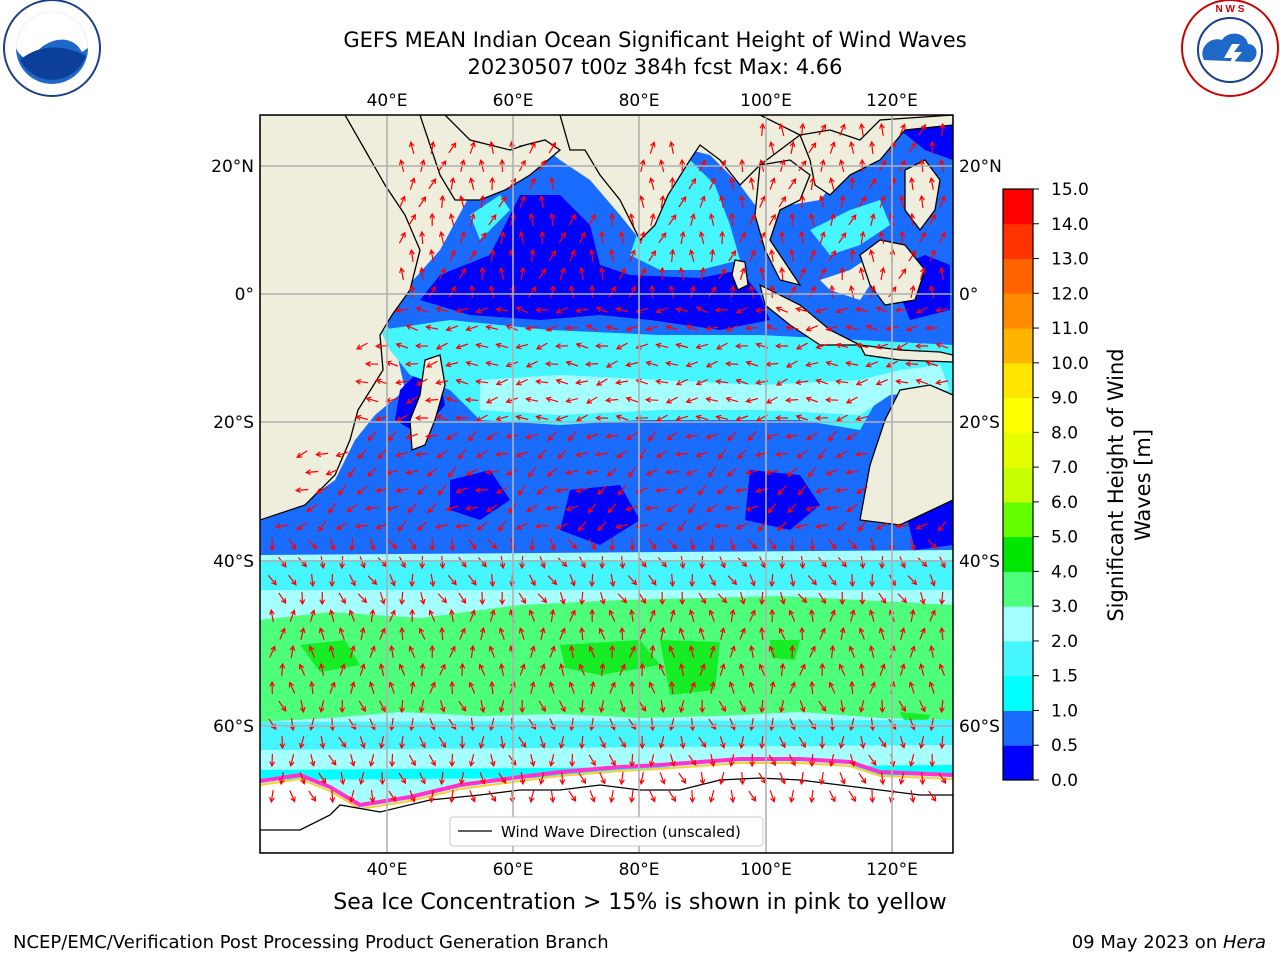 The width and height of the screenshot is (1280, 960). Describe the element at coordinates (1070, 225) in the screenshot. I see `colorbar-tick-label: 14.0` at that location.